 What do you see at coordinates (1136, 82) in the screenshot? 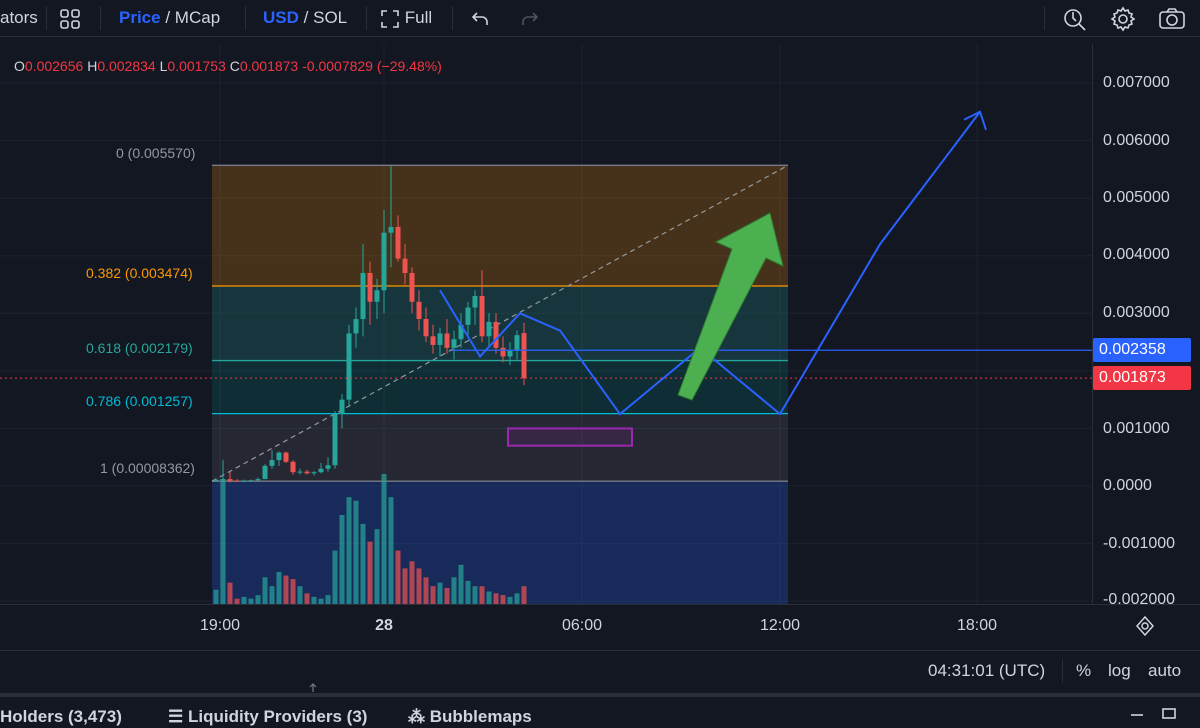
I see `price-tick: 0.007000` at bounding box center [1136, 82].